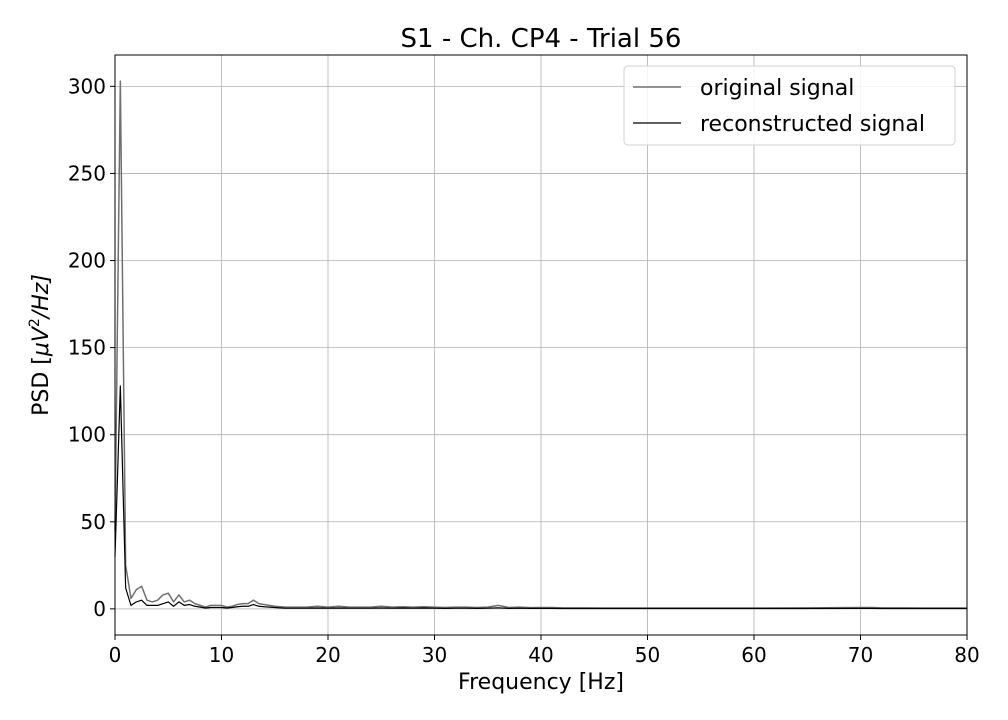 This screenshot has width=1008, height=720. I want to click on legend-label-reconstructed: reconstructed signal, so click(812, 124).